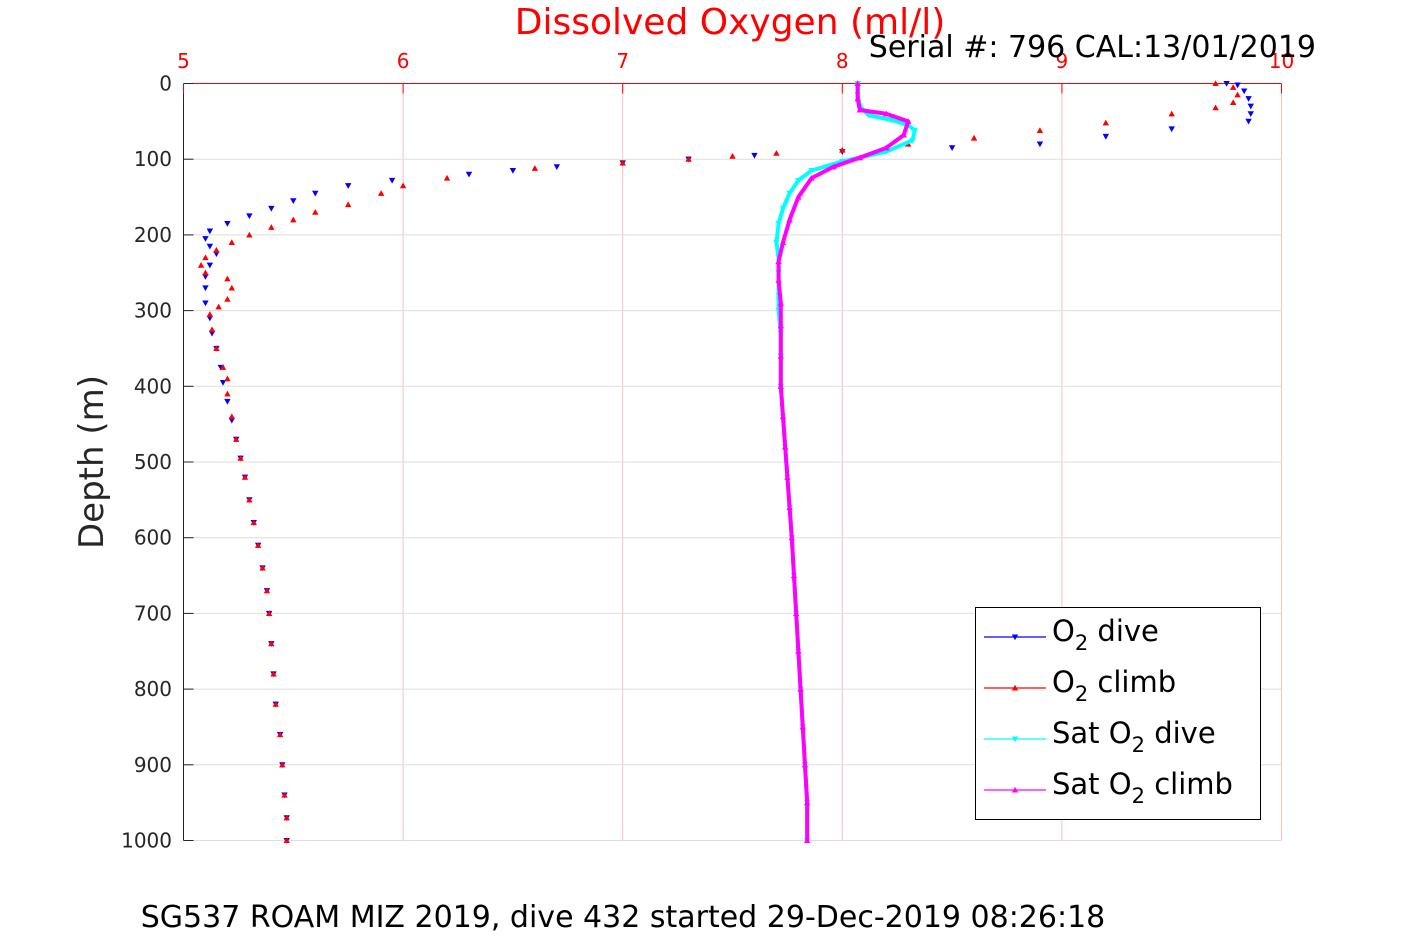 Image resolution: width=1417 pixels, height=945 pixels. I want to click on y-tick-label: 500, so click(153, 462).